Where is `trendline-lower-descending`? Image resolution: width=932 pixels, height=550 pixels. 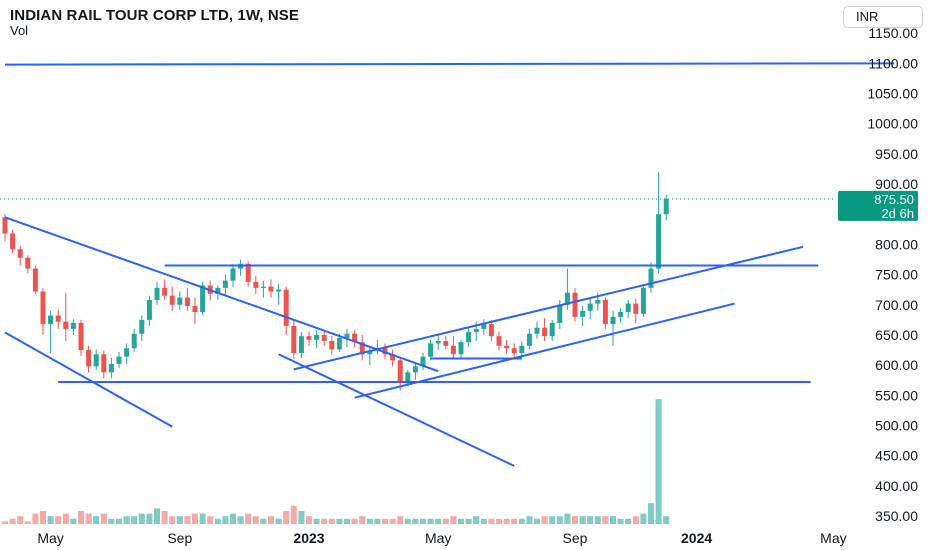
trendline-lower-descending is located at coordinates (88, 379).